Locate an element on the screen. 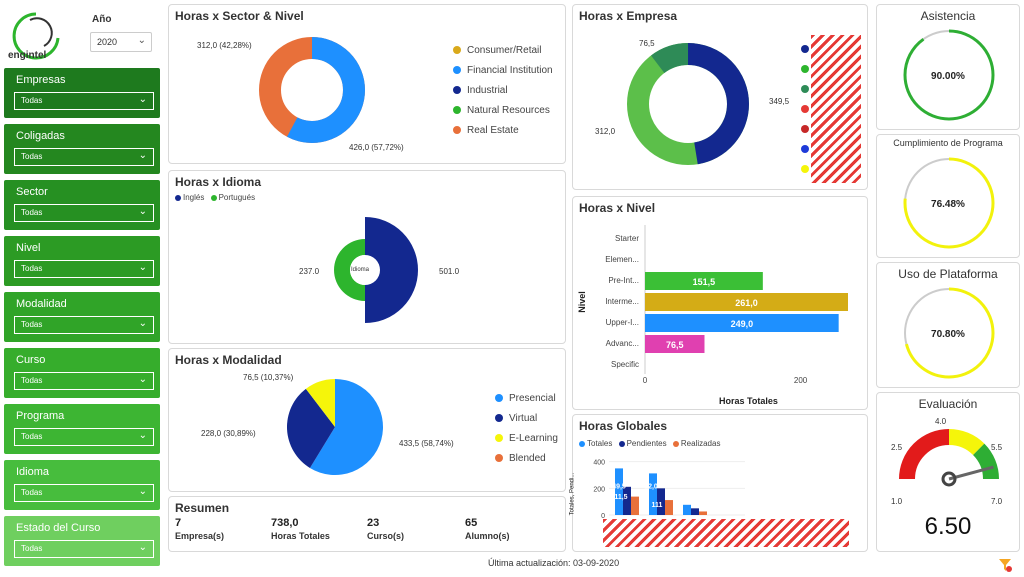 The height and width of the screenshot is (577, 1024). globales-bar-label: 111 is located at coordinates (657, 505).